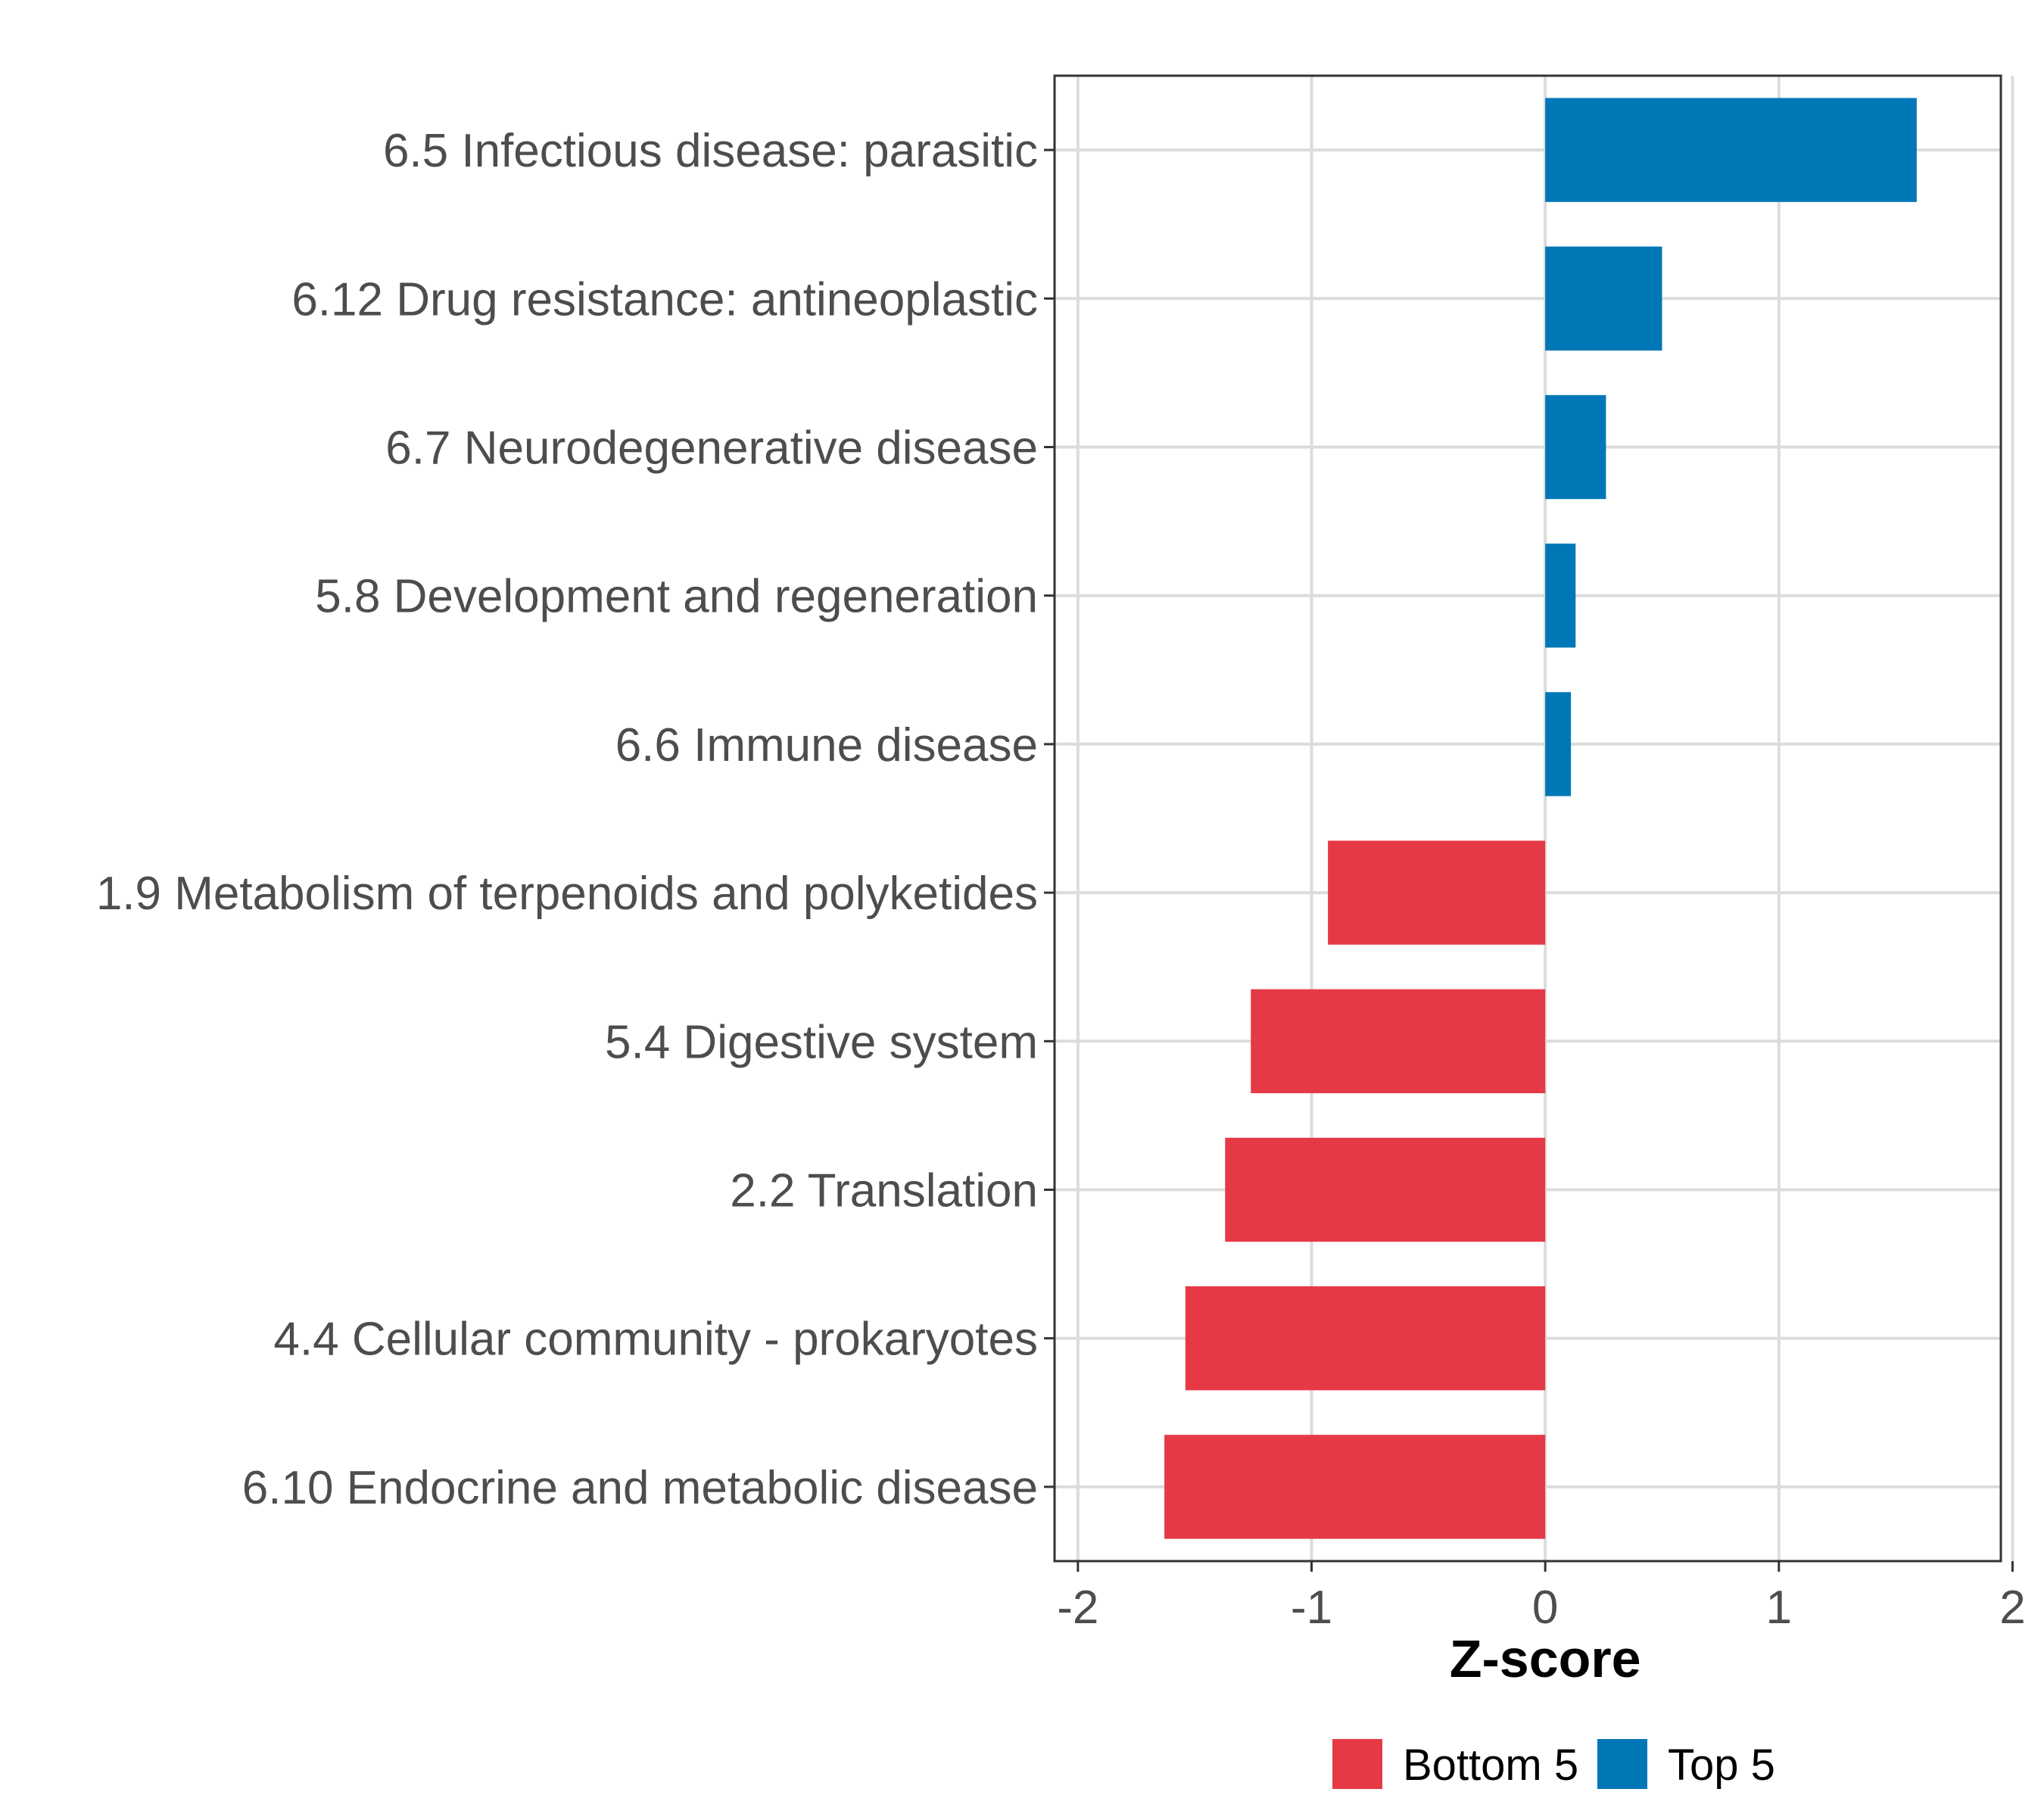 The height and width of the screenshot is (1817, 2044). I want to click on y-tick-label: 6.7 Neurodegenerative disease, so click(711, 448).